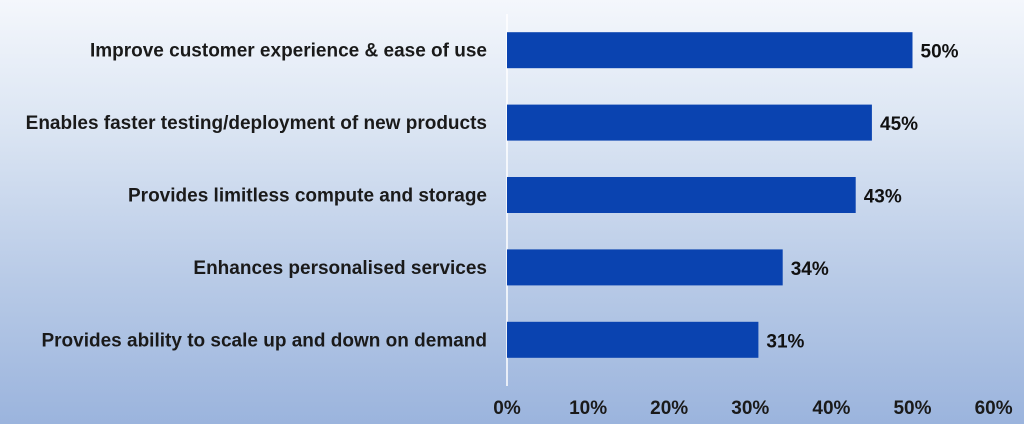 Image resolution: width=1024 pixels, height=424 pixels. I want to click on x-tick-label: 40%, so click(831, 408).